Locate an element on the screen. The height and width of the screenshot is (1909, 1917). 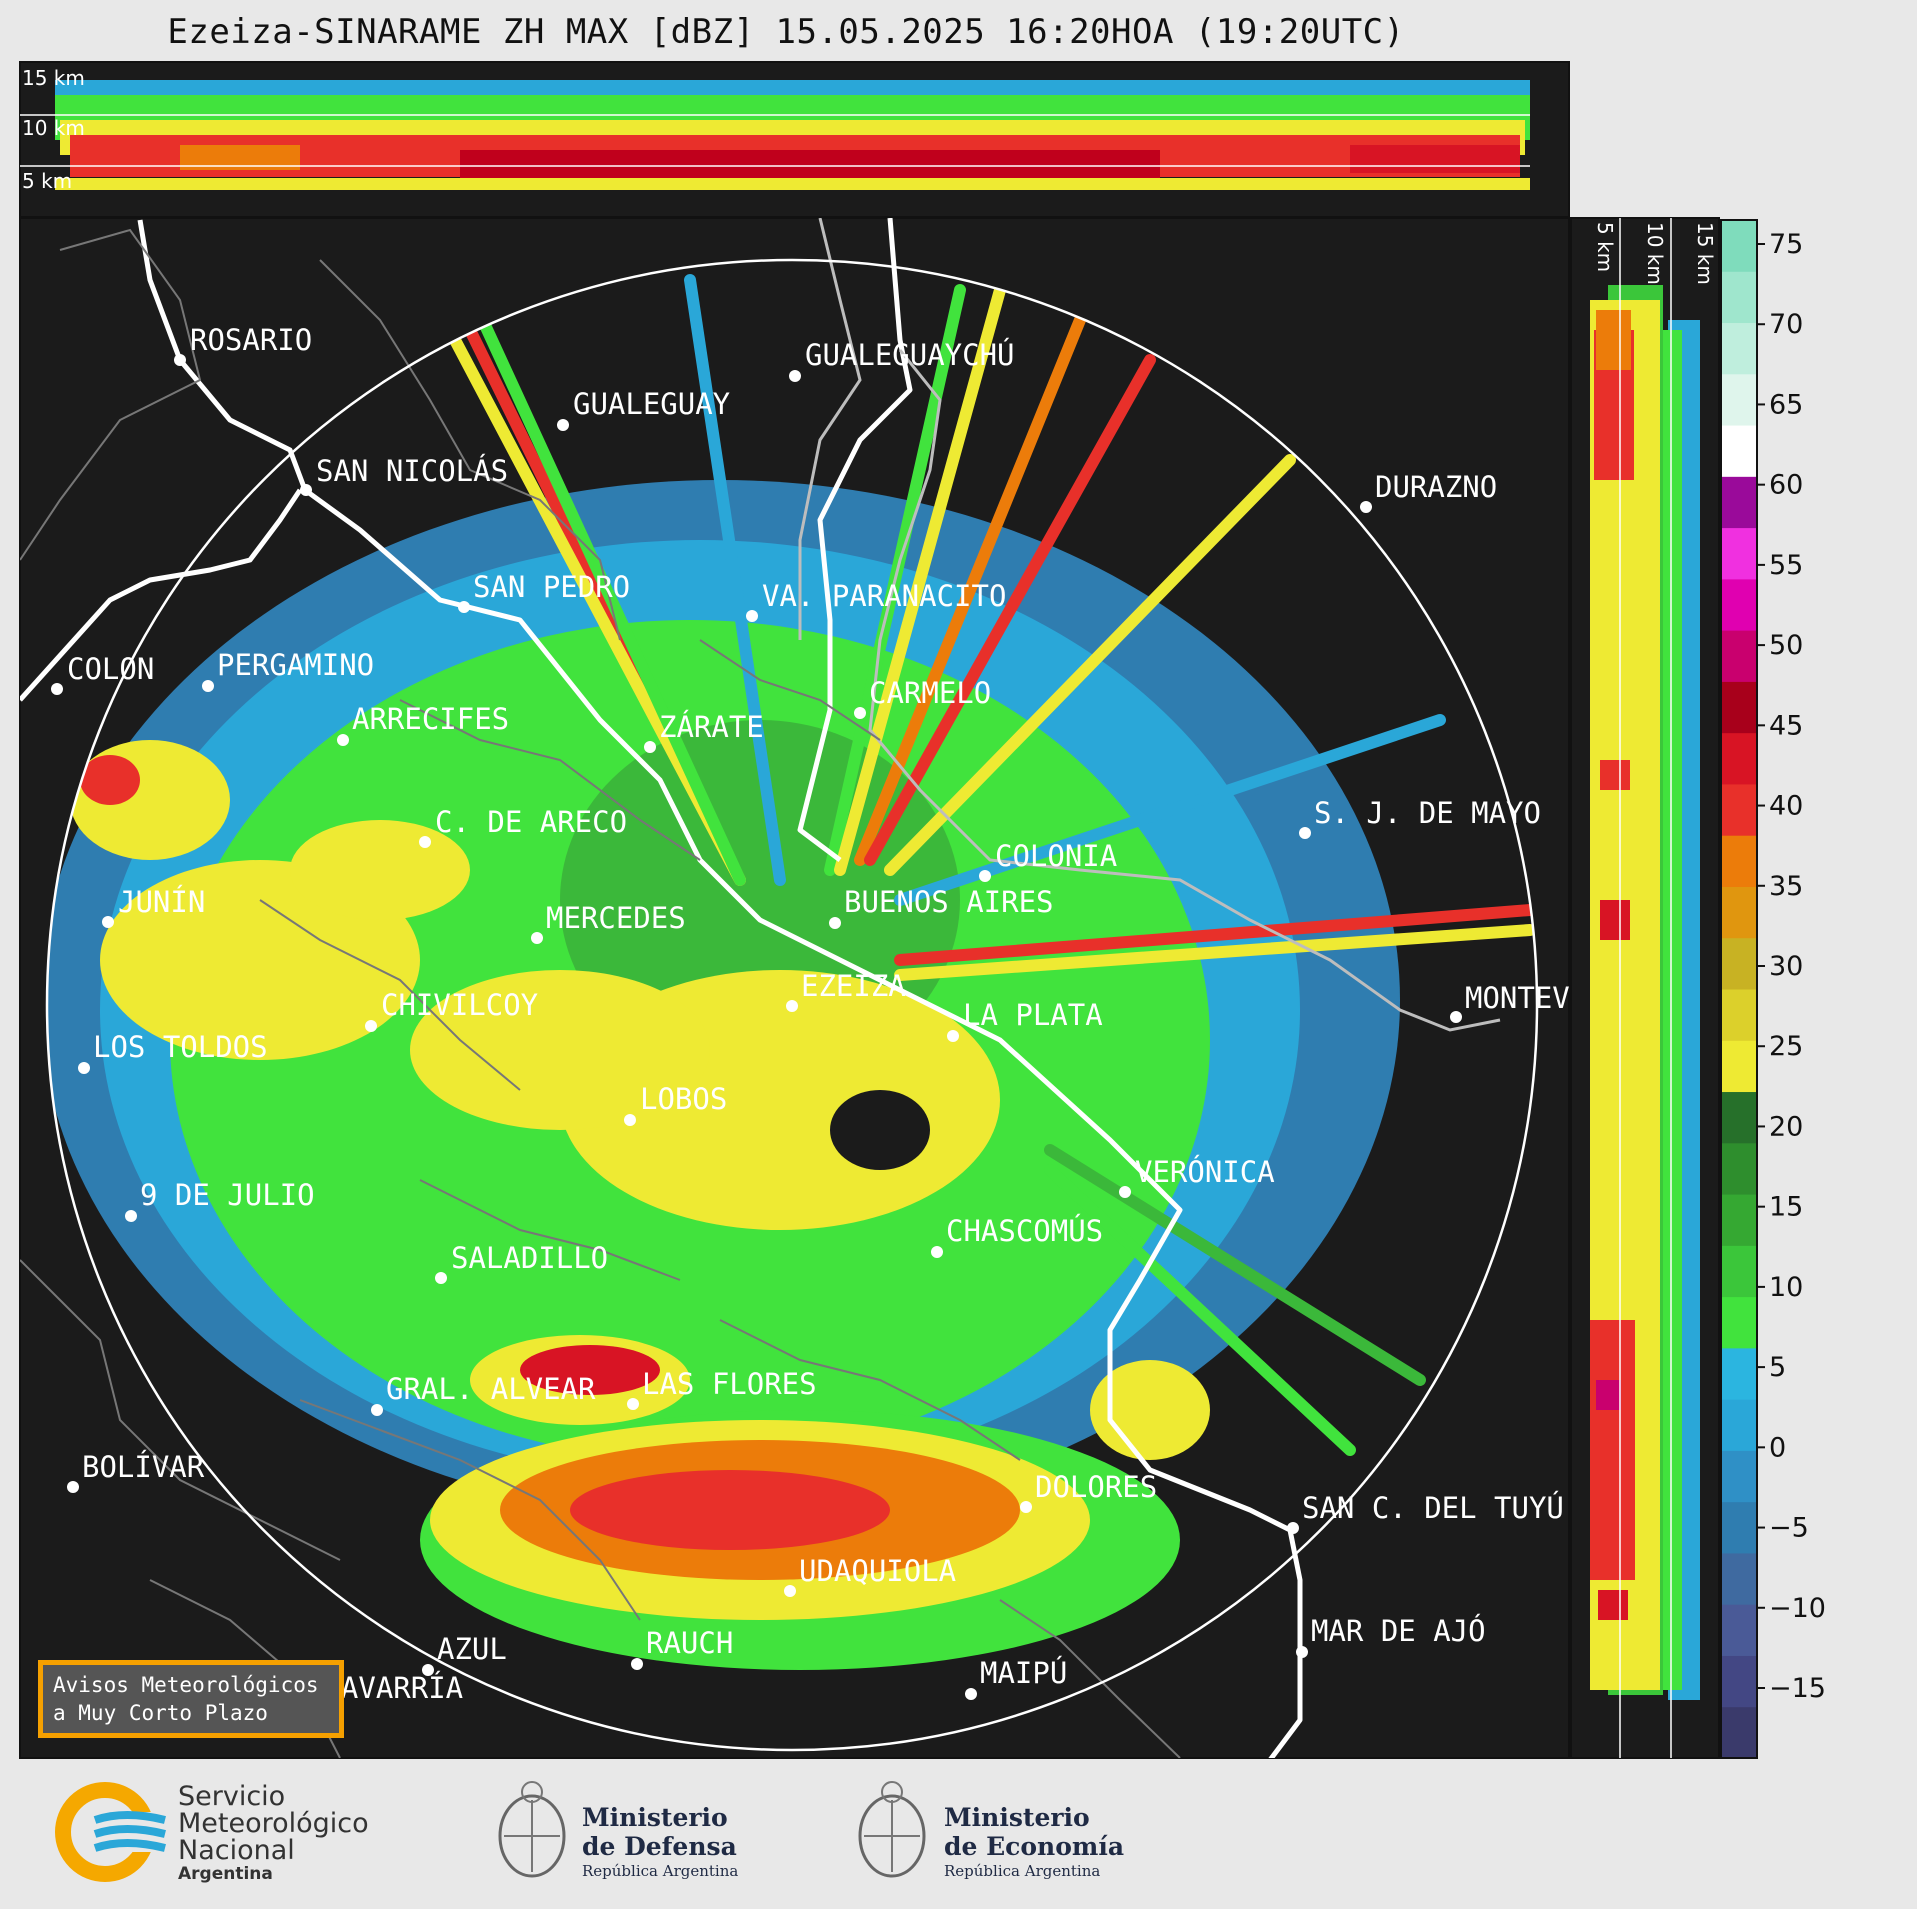
city-label-junin: JUNÍN is located at coordinates (161, 902).